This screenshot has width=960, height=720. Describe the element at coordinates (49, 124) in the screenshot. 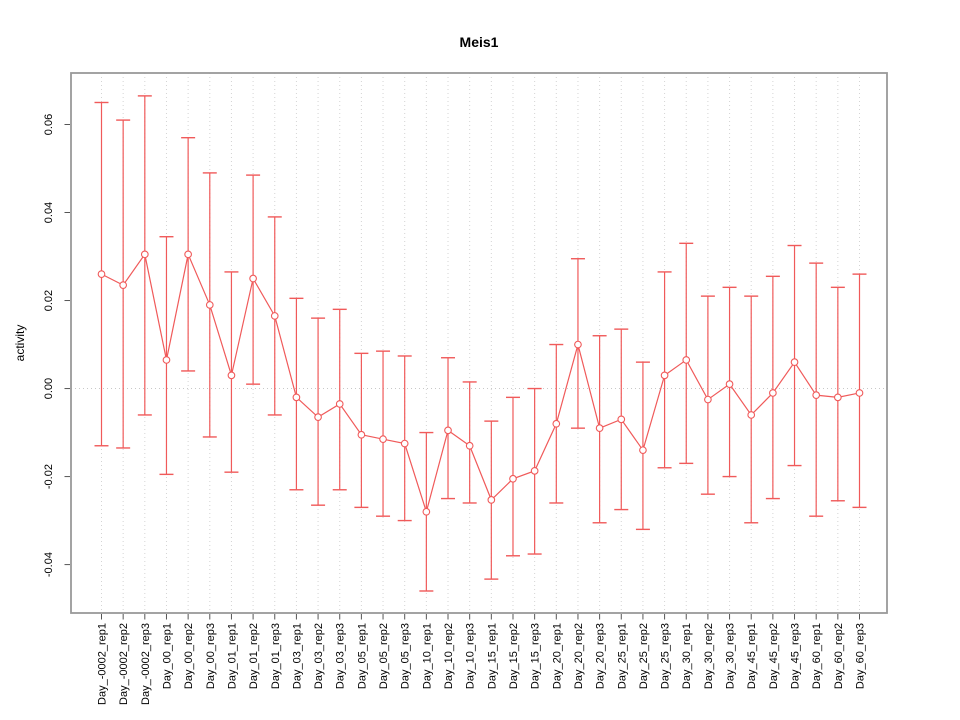

I see `y-tick-label: 0.06` at that location.